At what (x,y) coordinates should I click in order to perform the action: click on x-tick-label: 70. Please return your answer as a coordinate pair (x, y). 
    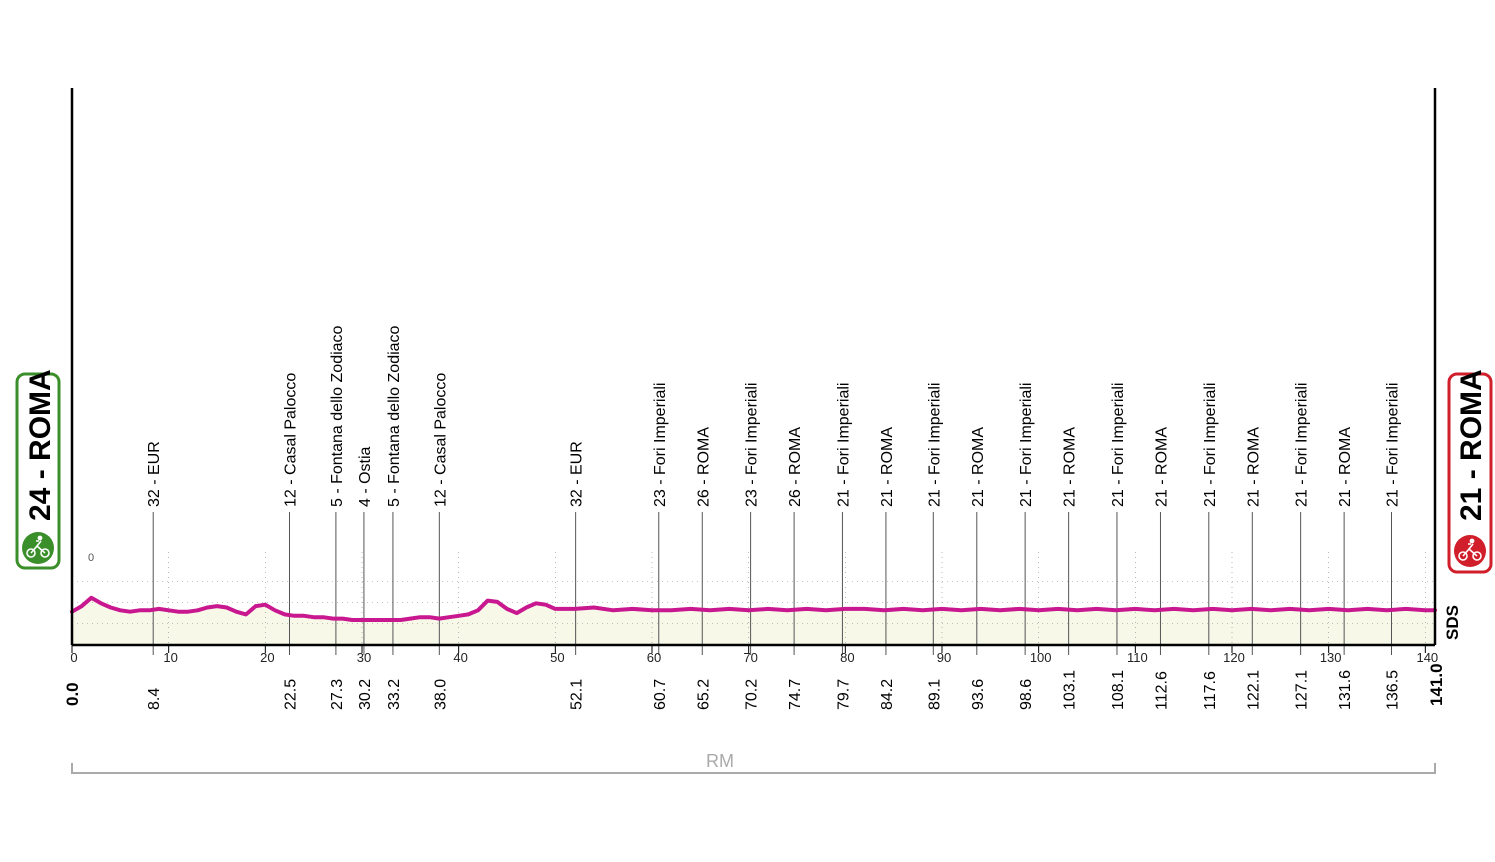
    Looking at the image, I should click on (750, 657).